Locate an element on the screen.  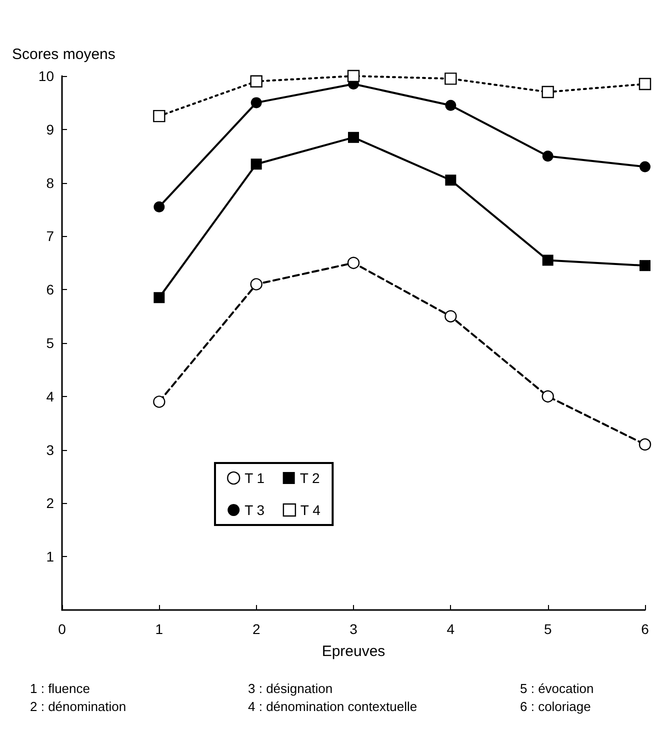
y-tick-label: 2 is located at coordinates (50, 503).